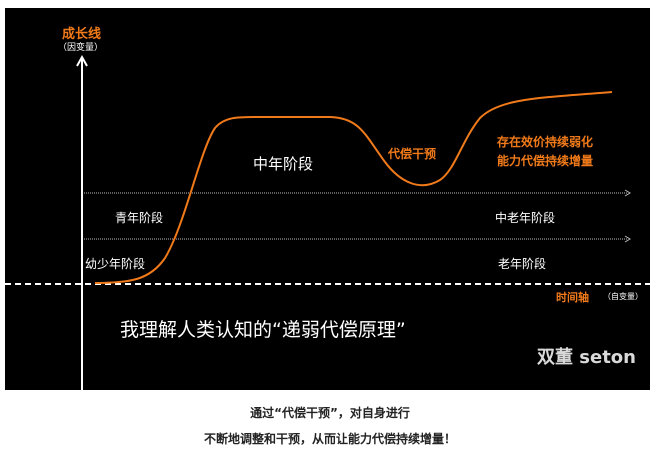  I want to click on y-axis-arrow-icon, so click(82, 60).